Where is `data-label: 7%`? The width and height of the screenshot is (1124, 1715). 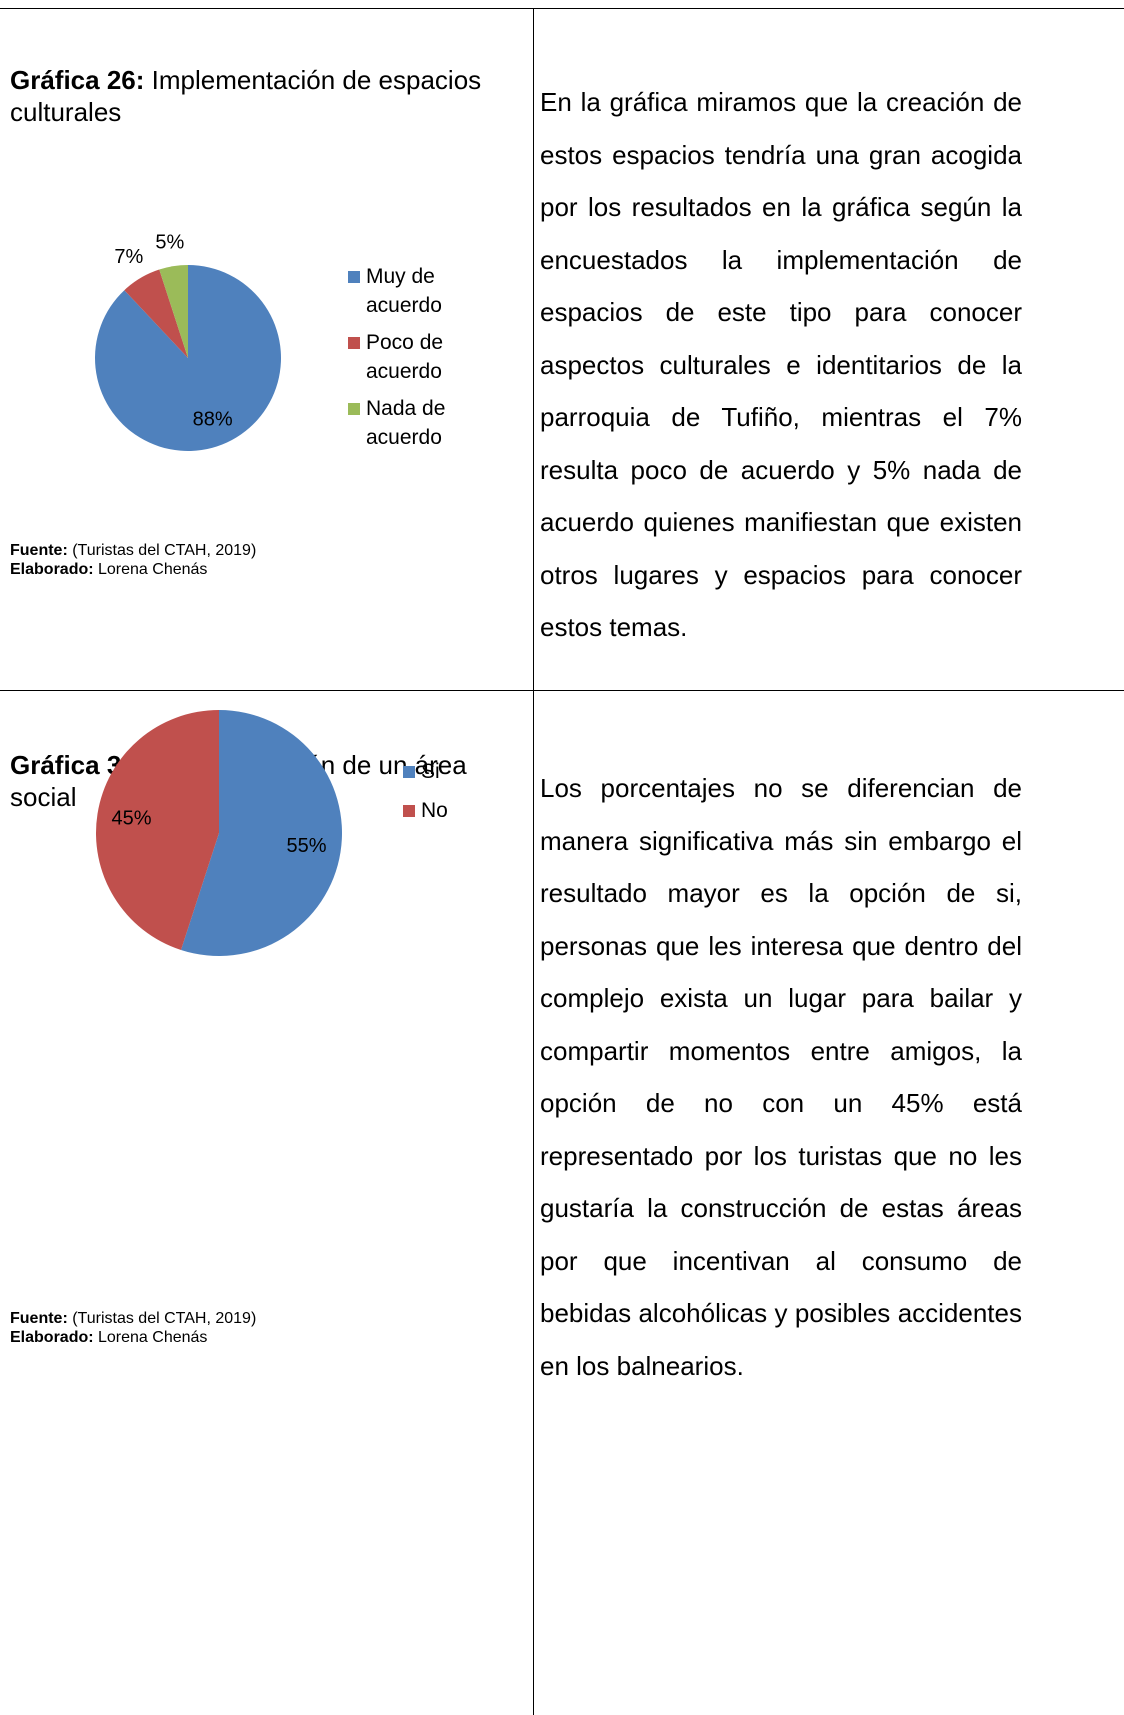 data-label: 7% is located at coordinates (128, 257).